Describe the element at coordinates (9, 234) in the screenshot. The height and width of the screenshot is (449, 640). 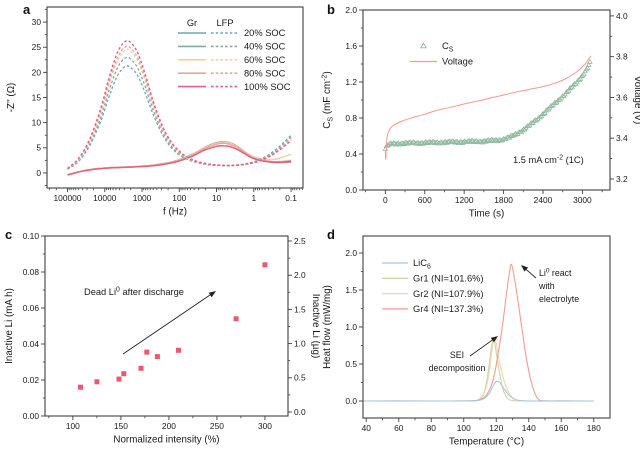
I see `panel-c-label: c` at that location.